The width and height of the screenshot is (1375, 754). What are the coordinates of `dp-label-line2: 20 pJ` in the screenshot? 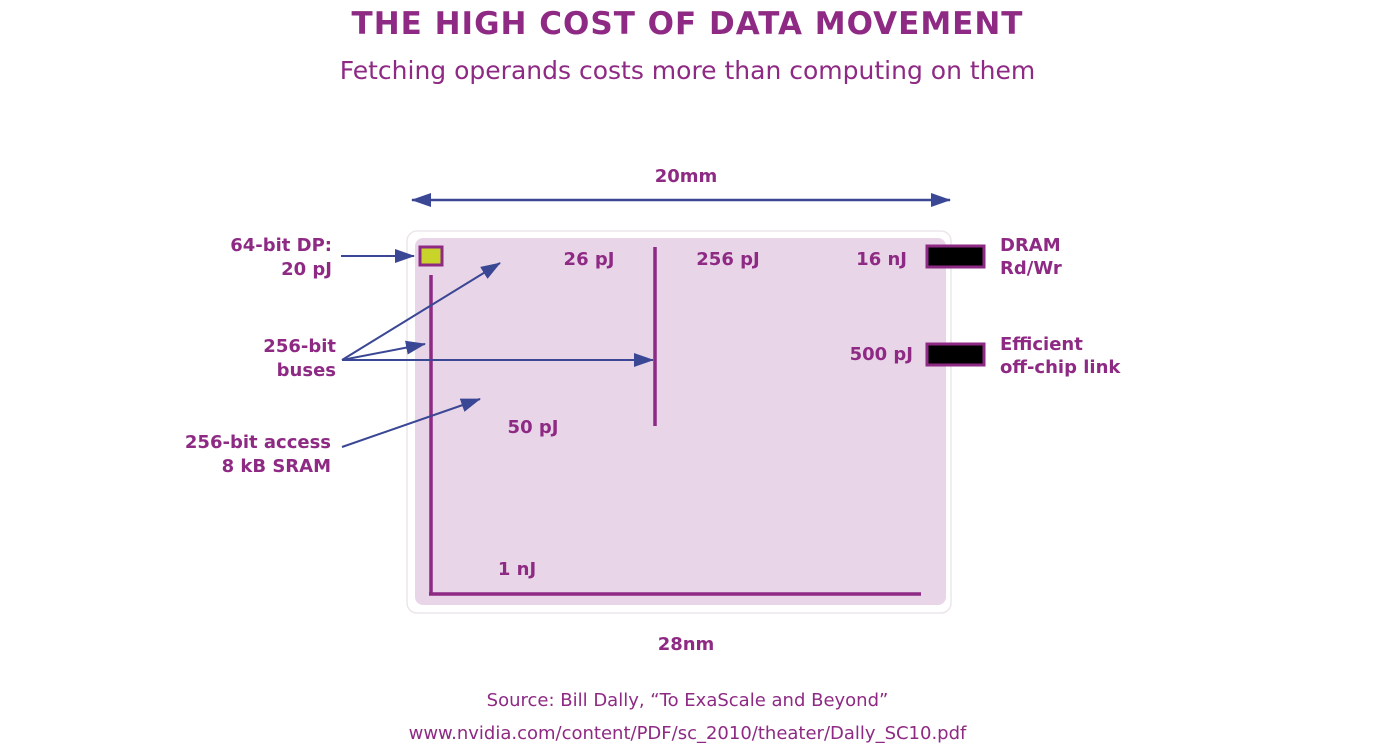 It's located at (306, 269).